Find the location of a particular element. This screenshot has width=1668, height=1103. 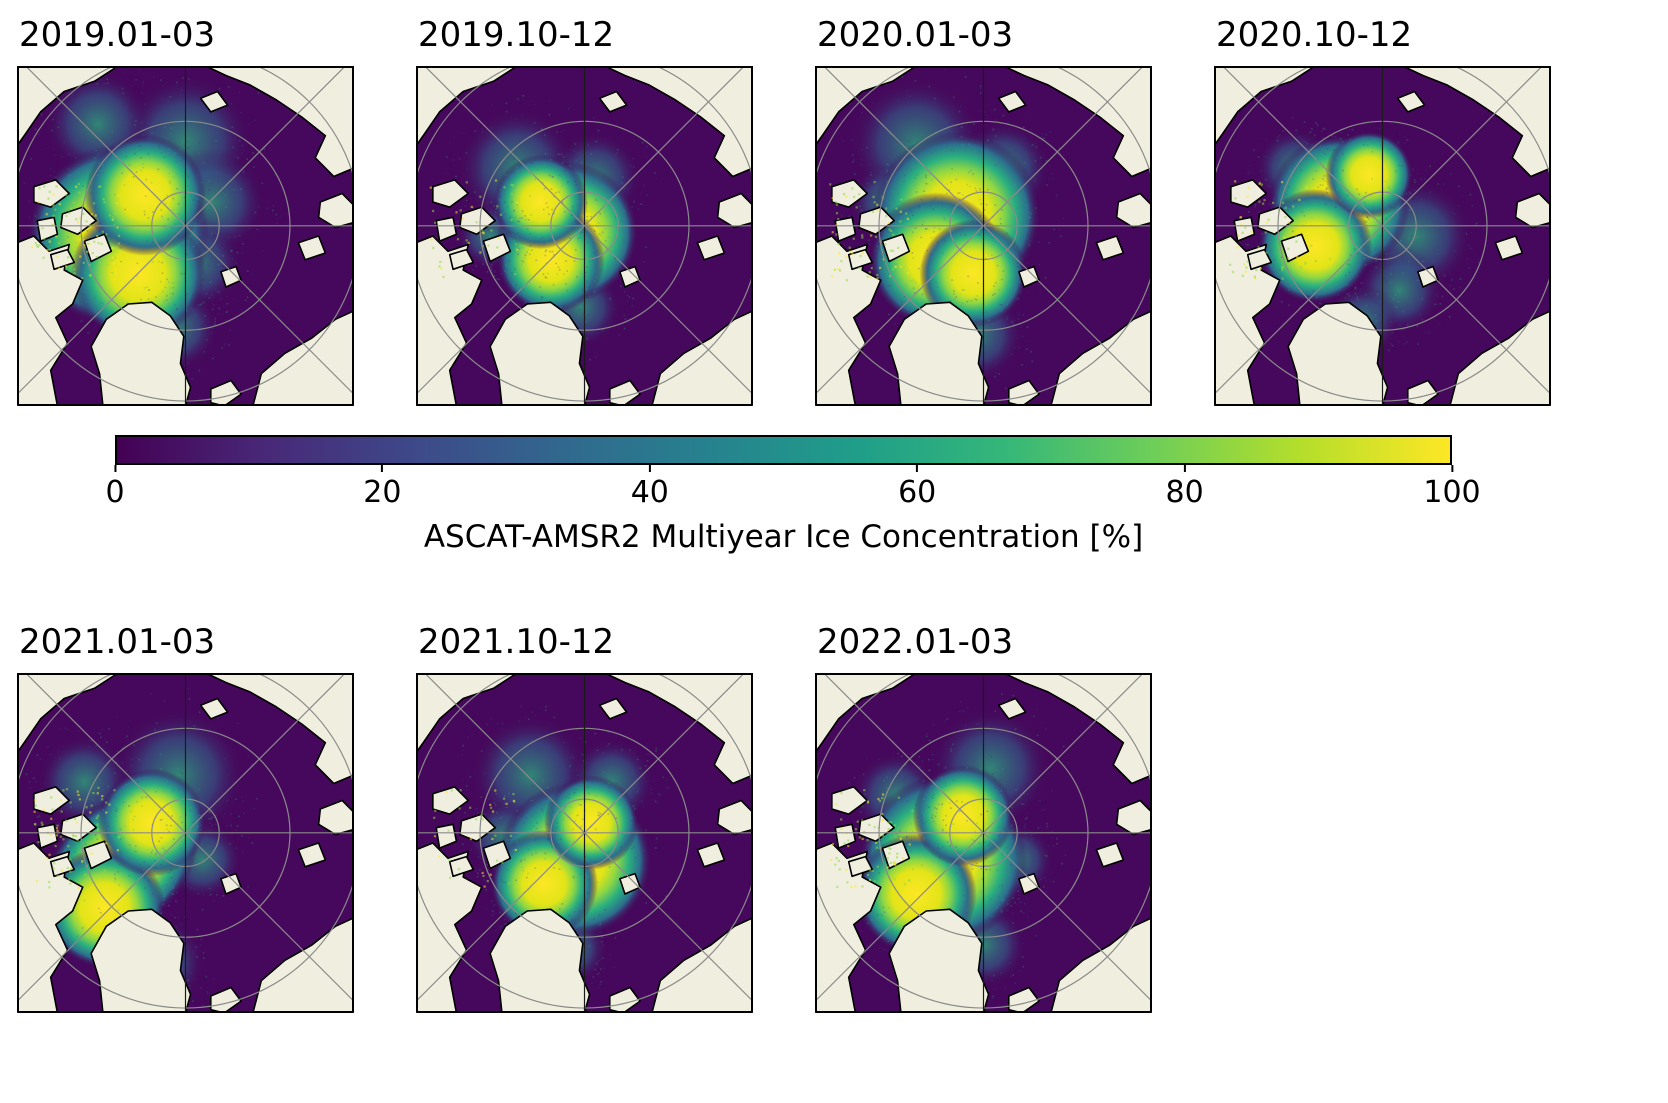

map-panel-2020-10-12: 2020.10-12 is located at coordinates (1382, 207).